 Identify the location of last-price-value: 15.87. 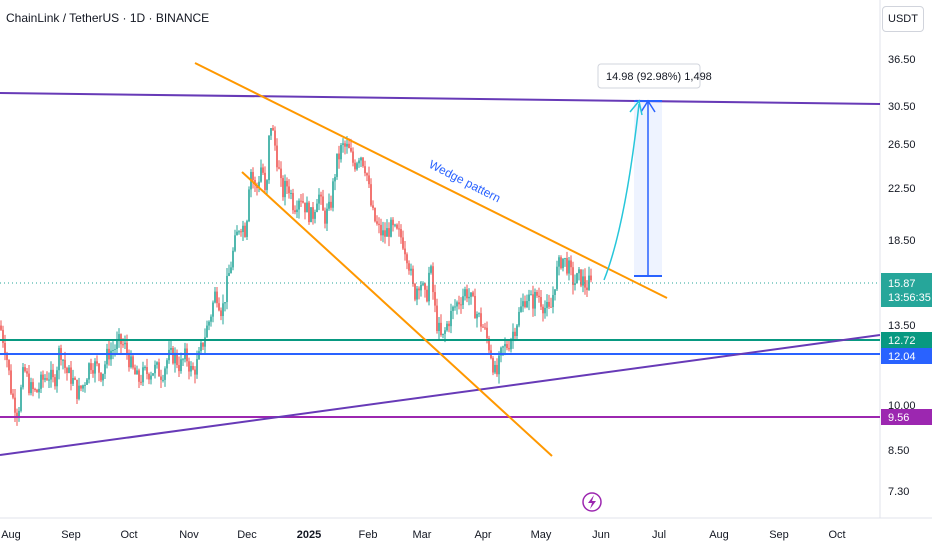
(902, 284).